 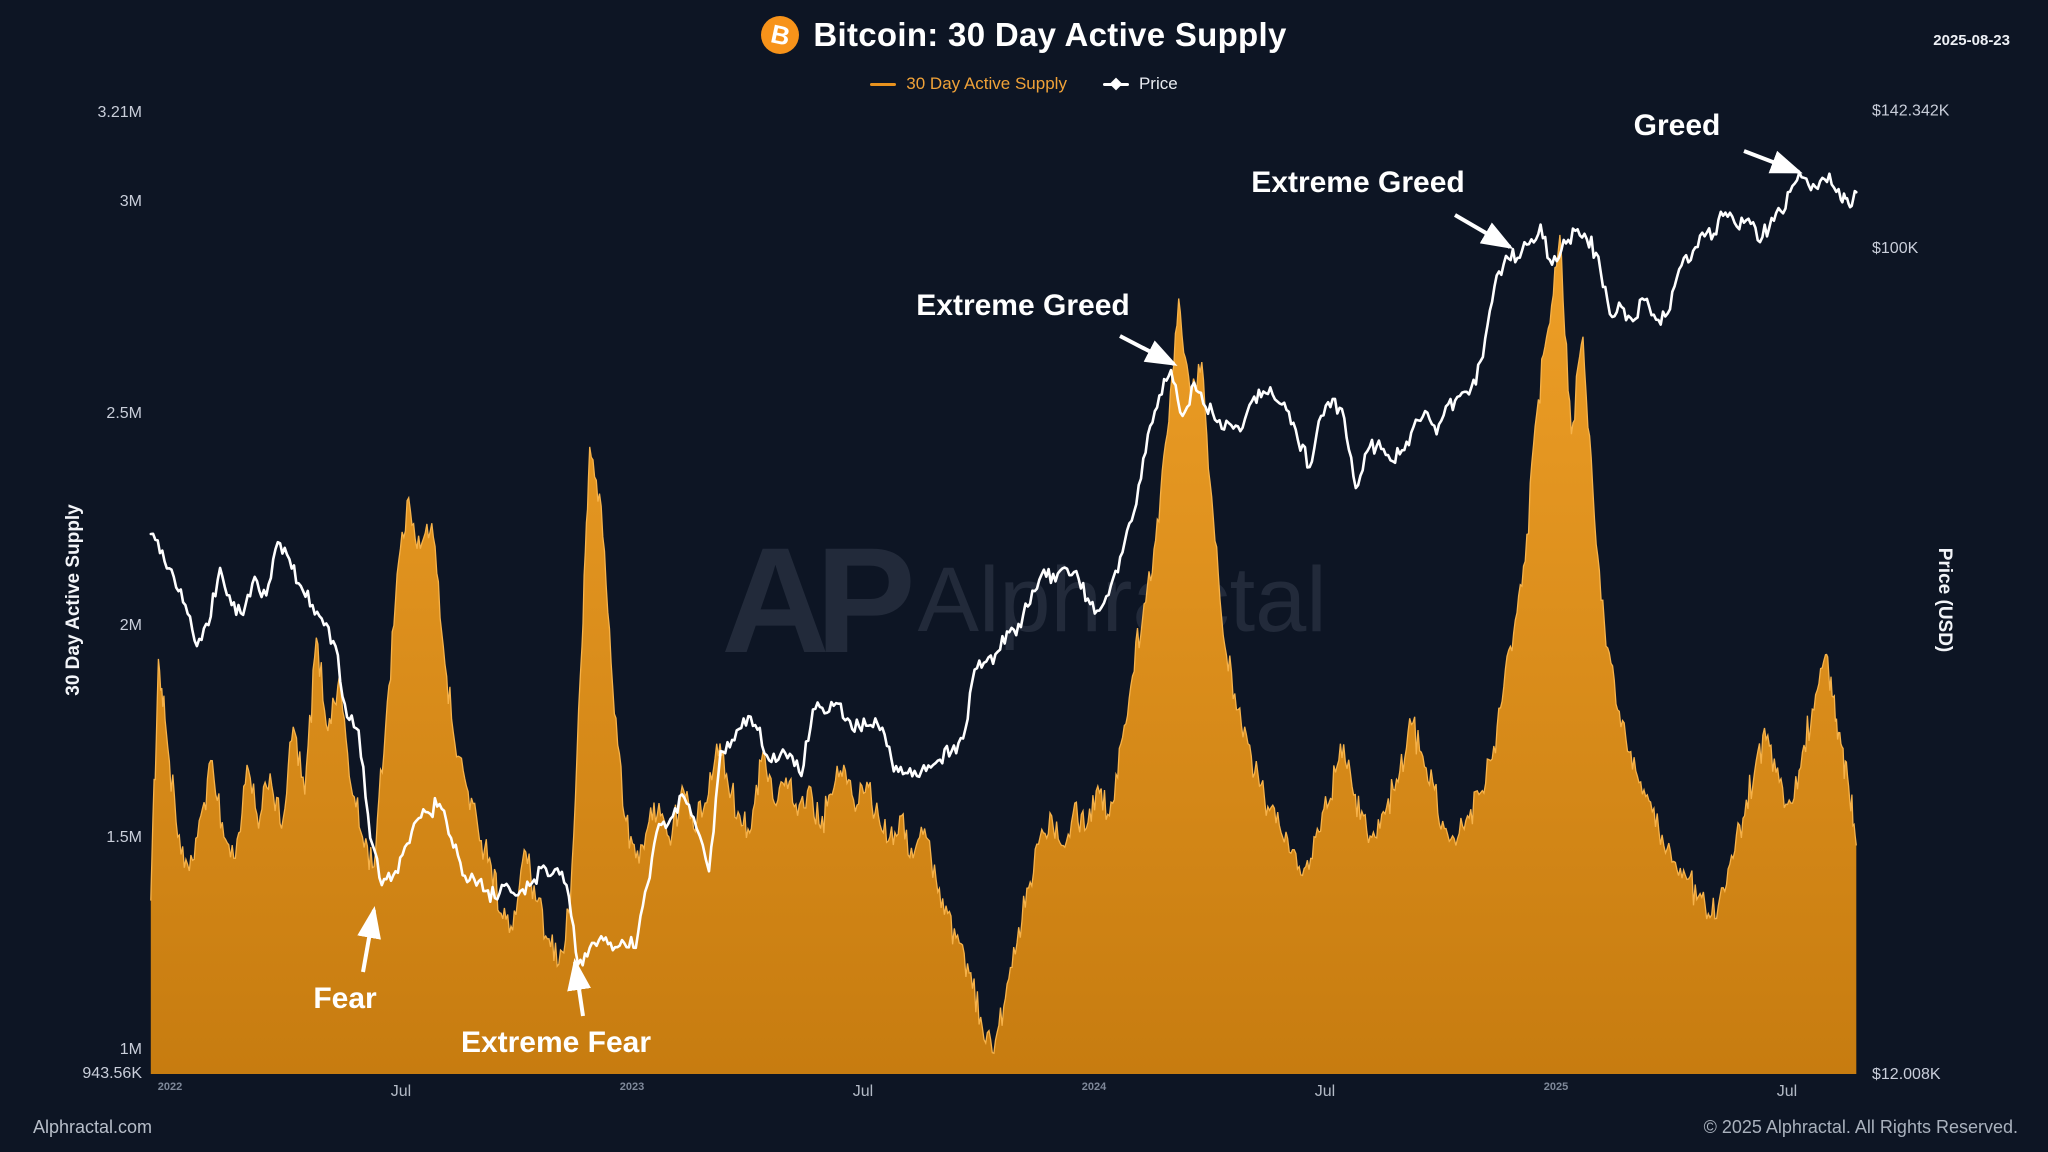 What do you see at coordinates (170, 1087) in the screenshot?
I see `x-axis-tick: 2022` at bounding box center [170, 1087].